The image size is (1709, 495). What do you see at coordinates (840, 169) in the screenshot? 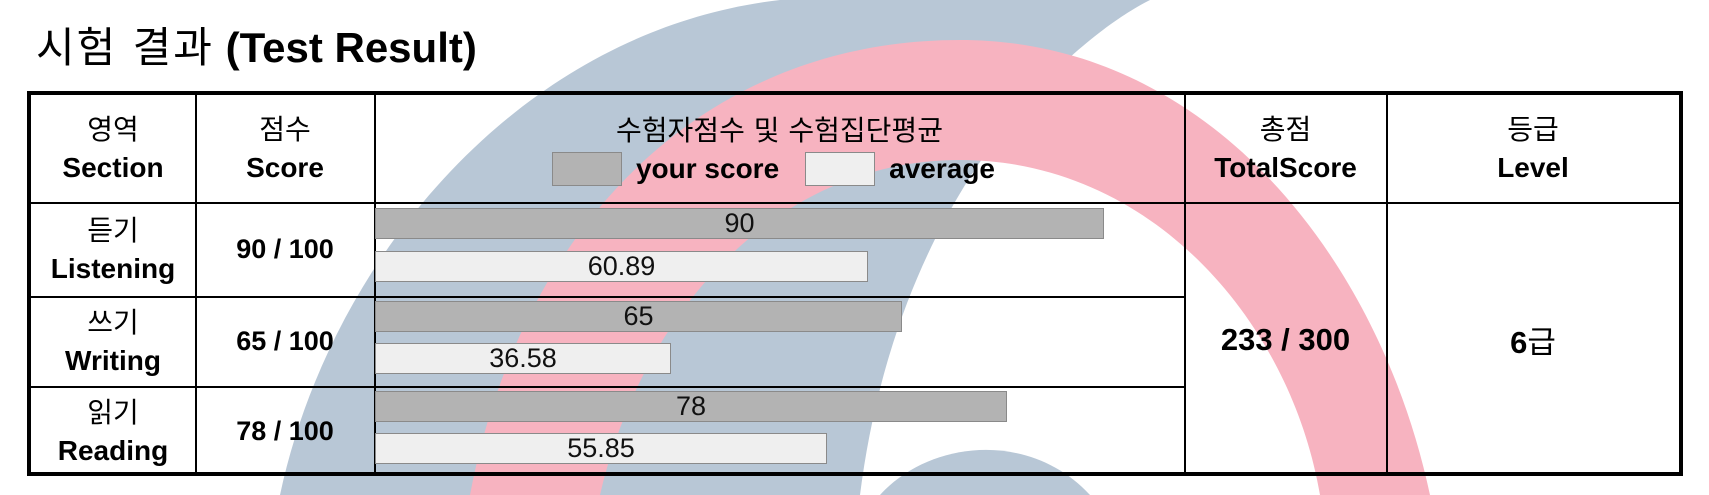
I see `legend-swatch-average` at bounding box center [840, 169].